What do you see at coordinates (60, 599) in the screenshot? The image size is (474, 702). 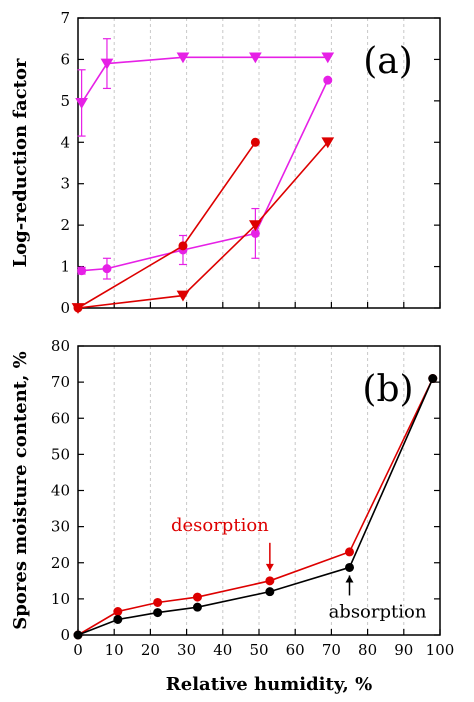 I see `y-tick-label: 10` at bounding box center [60, 599].